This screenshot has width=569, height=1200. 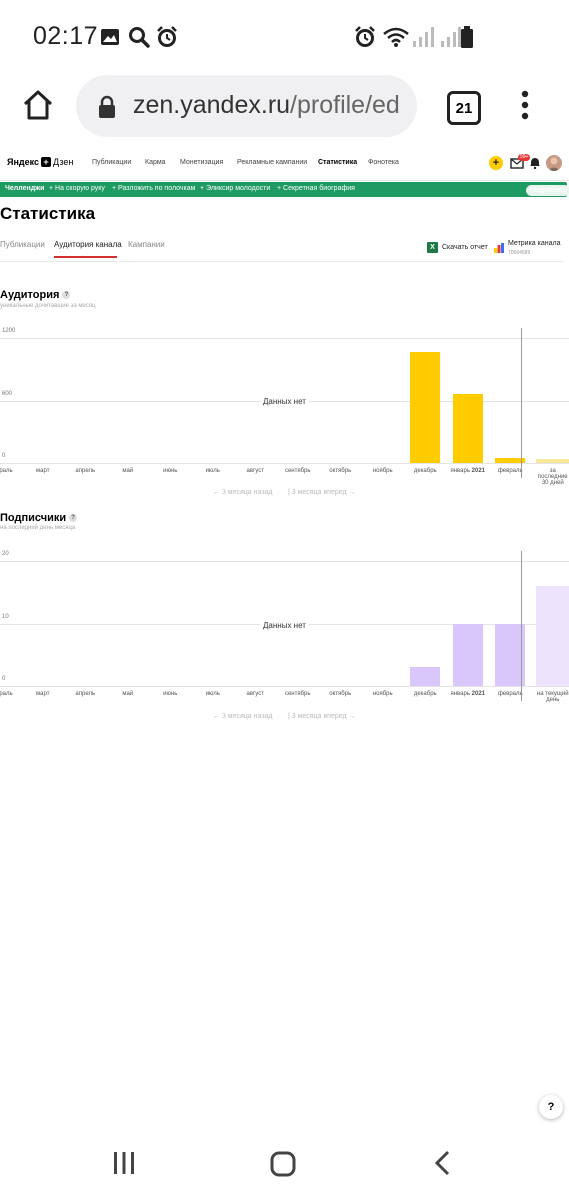 What do you see at coordinates (124, 1163) in the screenshot?
I see `recent-apps-icon` at bounding box center [124, 1163].